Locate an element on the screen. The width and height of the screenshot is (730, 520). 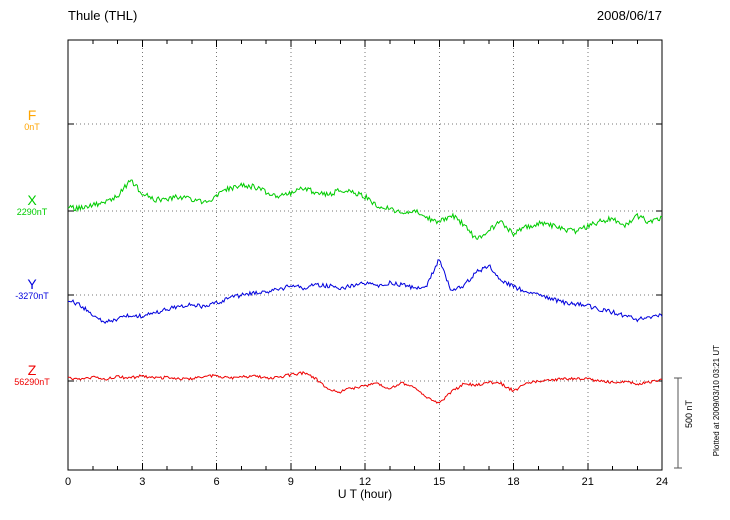
x-tick-label: 15 is located at coordinates (439, 482).